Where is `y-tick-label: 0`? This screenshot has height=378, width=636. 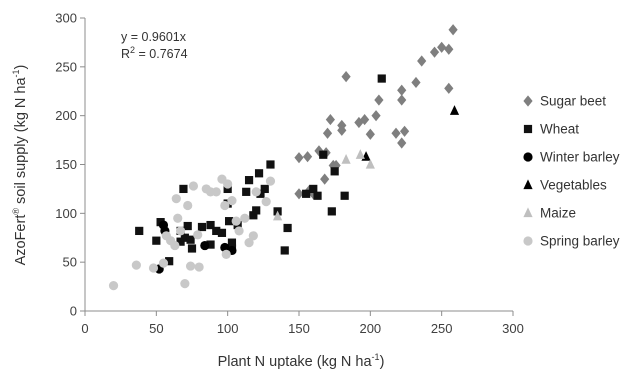
y-tick-label: 0 is located at coordinates (73, 311).